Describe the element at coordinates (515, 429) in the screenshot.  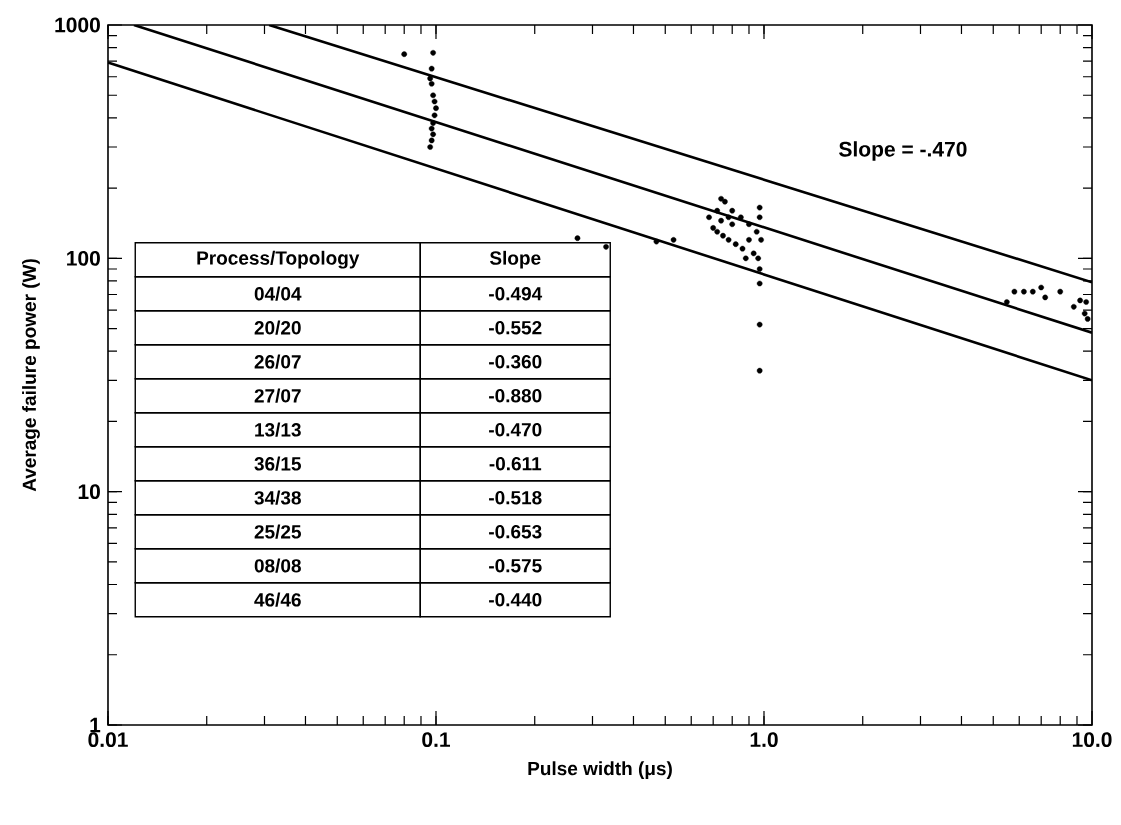
I see `annotation: -0.470` at that location.